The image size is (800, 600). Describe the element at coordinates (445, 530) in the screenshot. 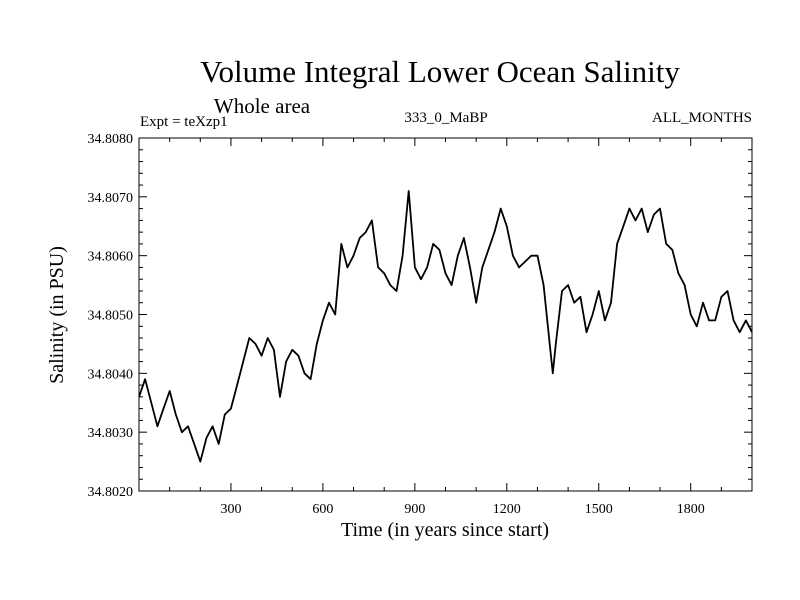

I see `x-axis-label: Time (in years since start)` at that location.